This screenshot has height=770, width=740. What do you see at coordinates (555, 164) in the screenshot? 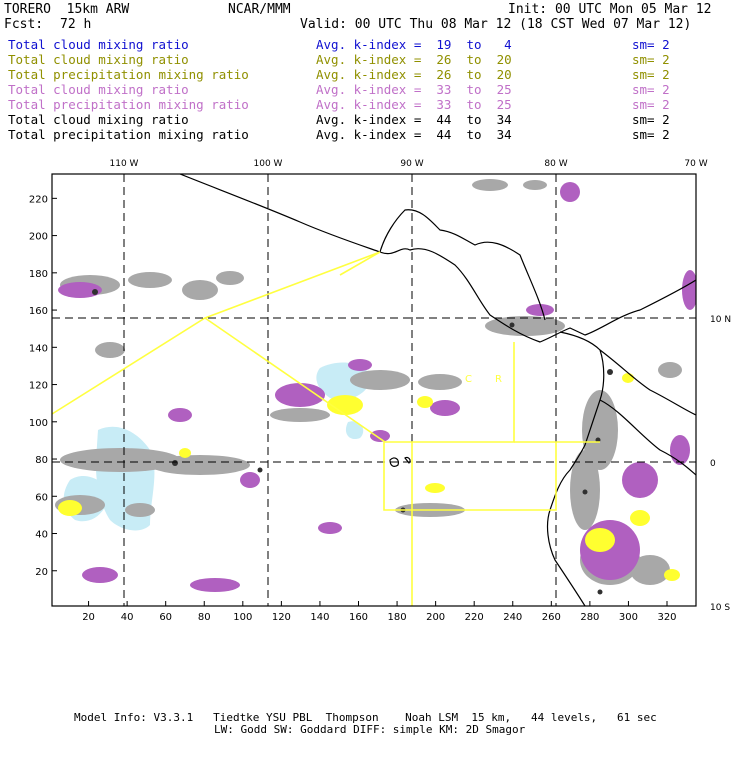
I see `lon-label: 80 W` at bounding box center [555, 164].